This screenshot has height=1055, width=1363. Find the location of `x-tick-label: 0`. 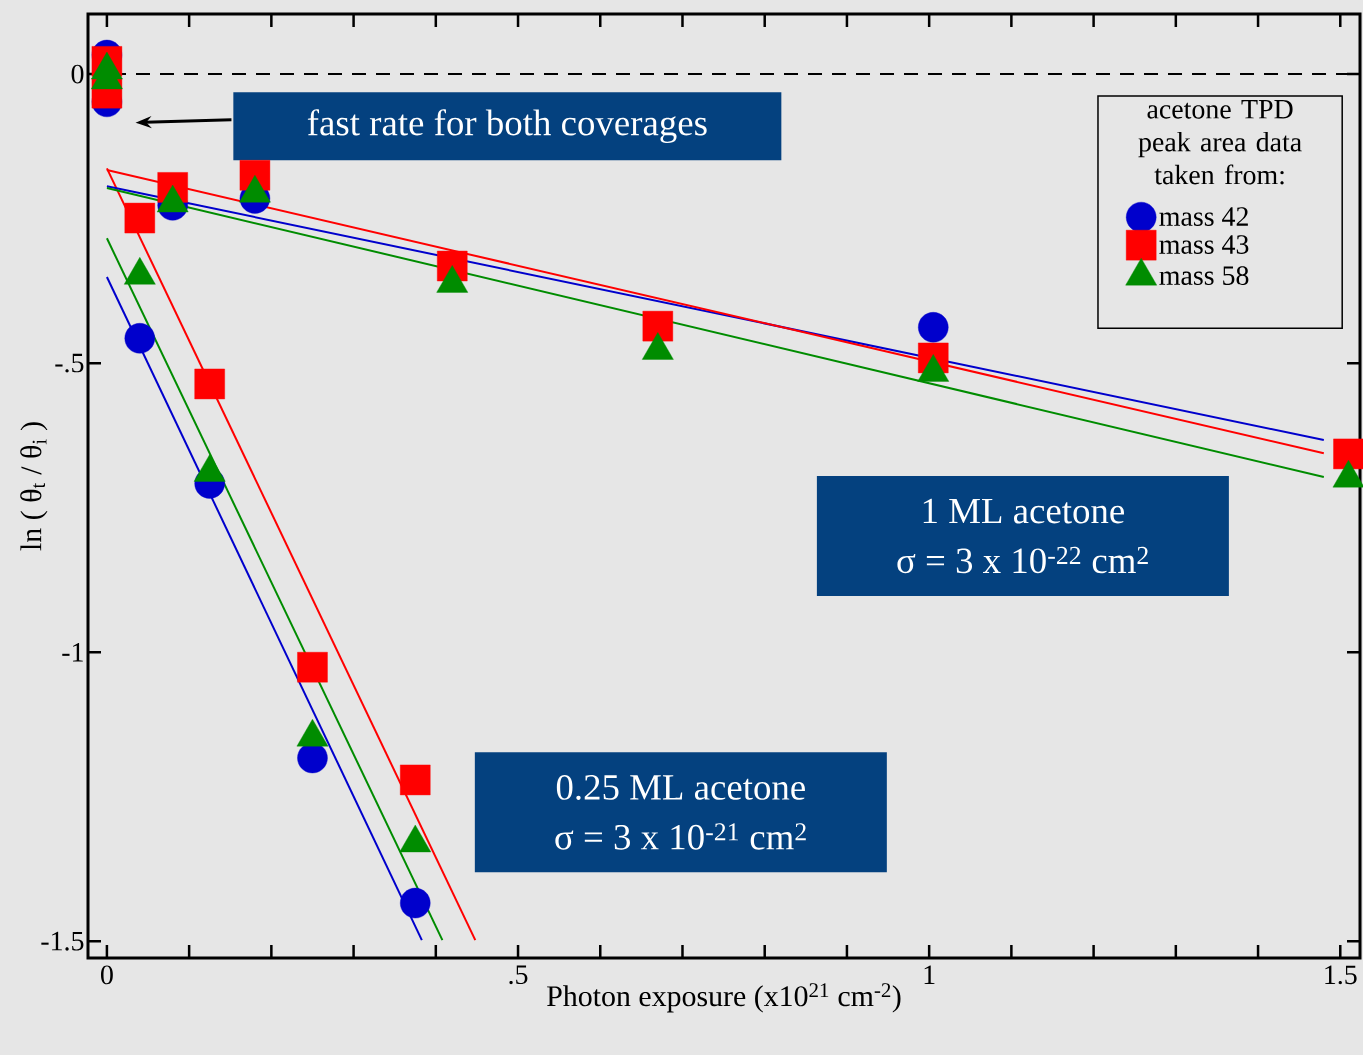

x-tick-label: 0 is located at coordinates (107, 975).